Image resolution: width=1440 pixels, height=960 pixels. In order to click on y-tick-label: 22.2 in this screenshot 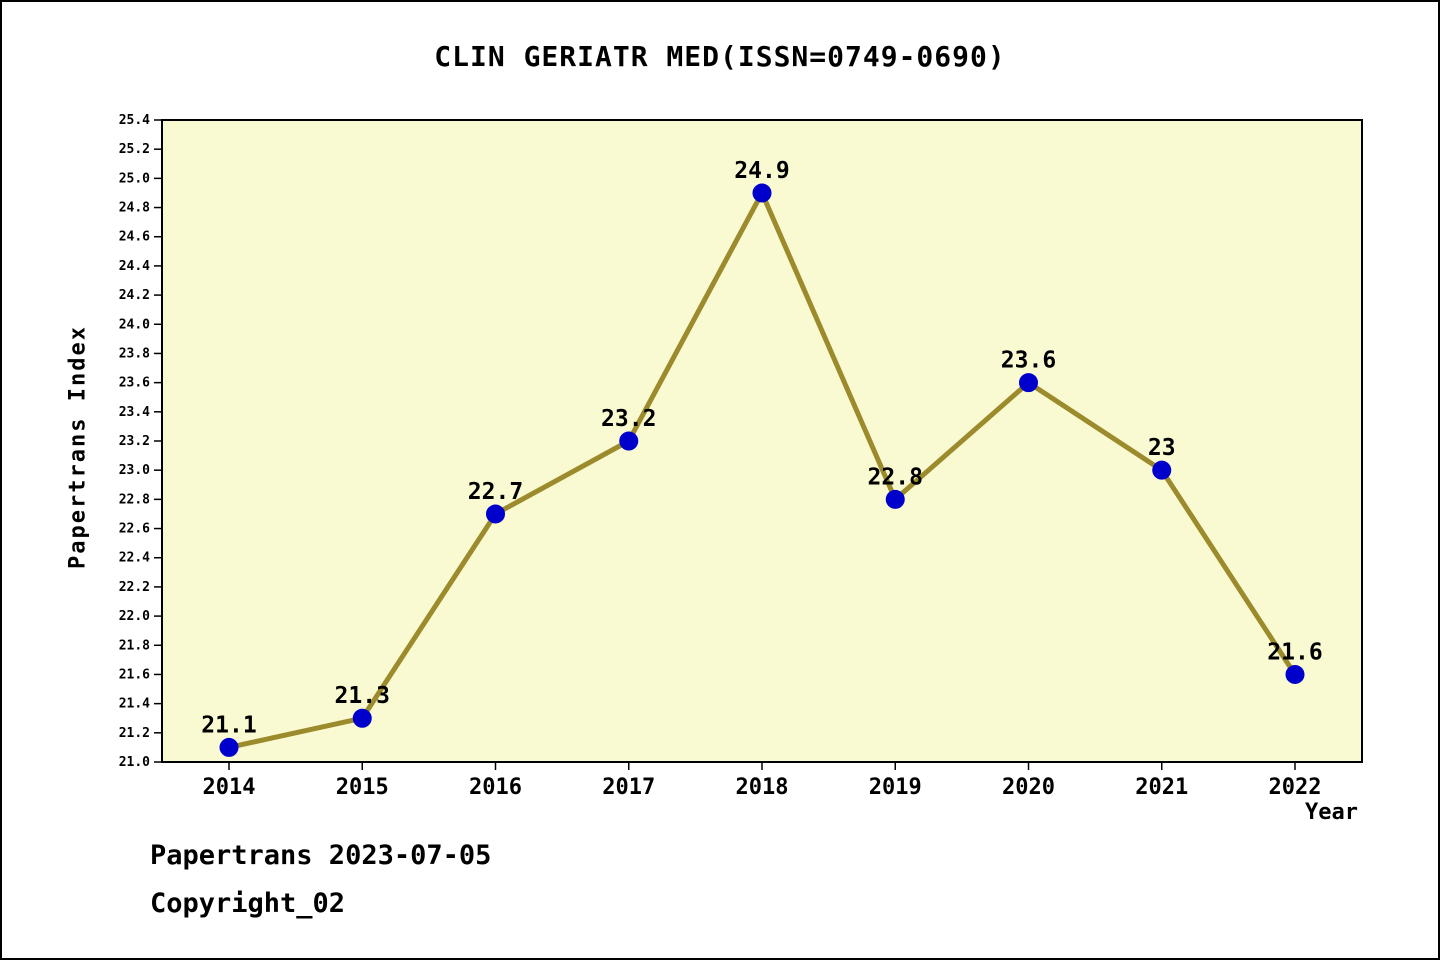, I will do `click(134, 587)`.